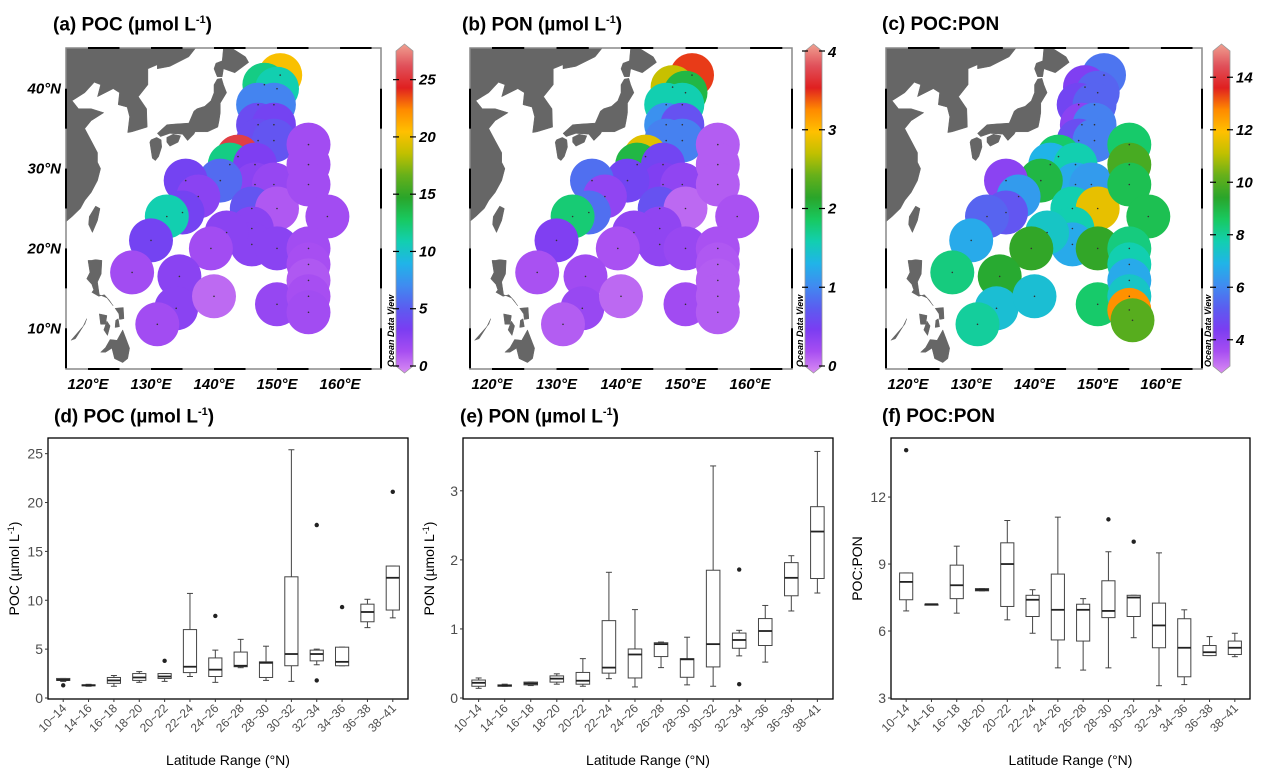  I want to click on x-axis-label: Latitude Range (°N), so click(648, 760).